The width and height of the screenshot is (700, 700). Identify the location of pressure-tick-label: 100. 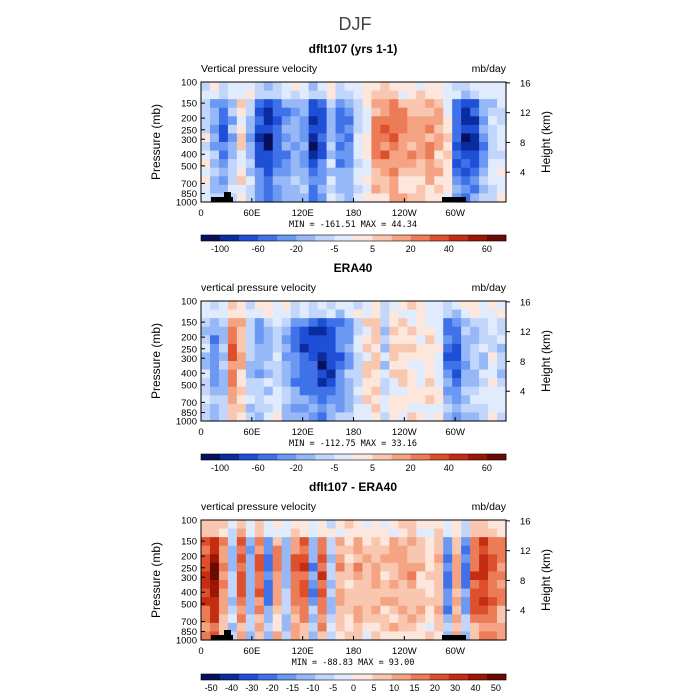
(189, 83).